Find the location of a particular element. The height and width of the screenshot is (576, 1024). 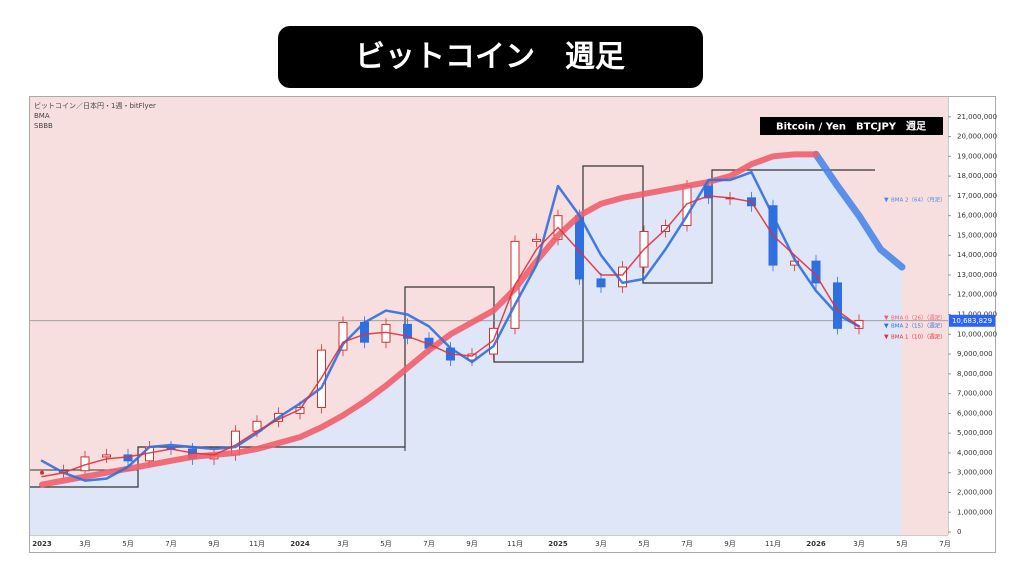

indicator-label: SBBB is located at coordinates (43, 126).